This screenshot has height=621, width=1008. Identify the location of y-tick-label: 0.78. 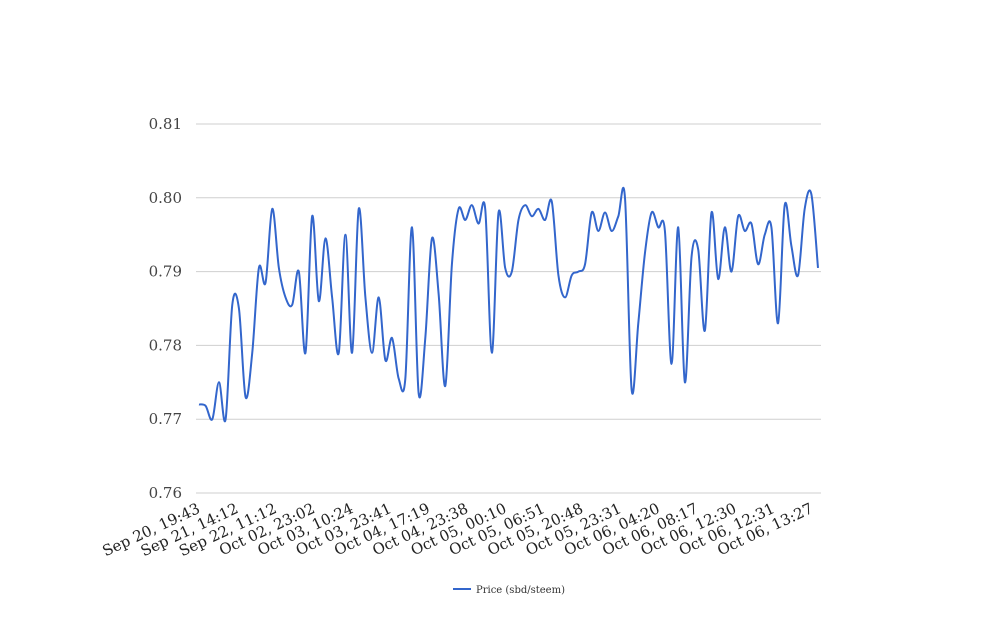
(165, 345).